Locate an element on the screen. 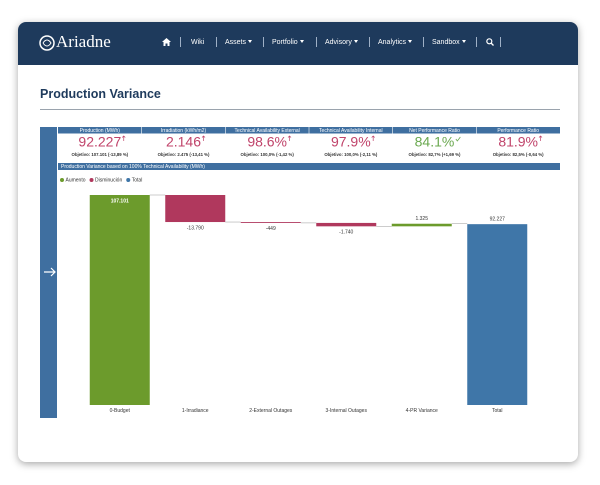 This screenshot has width=600, height=485. nav-item: Analytics is located at coordinates (395, 42).